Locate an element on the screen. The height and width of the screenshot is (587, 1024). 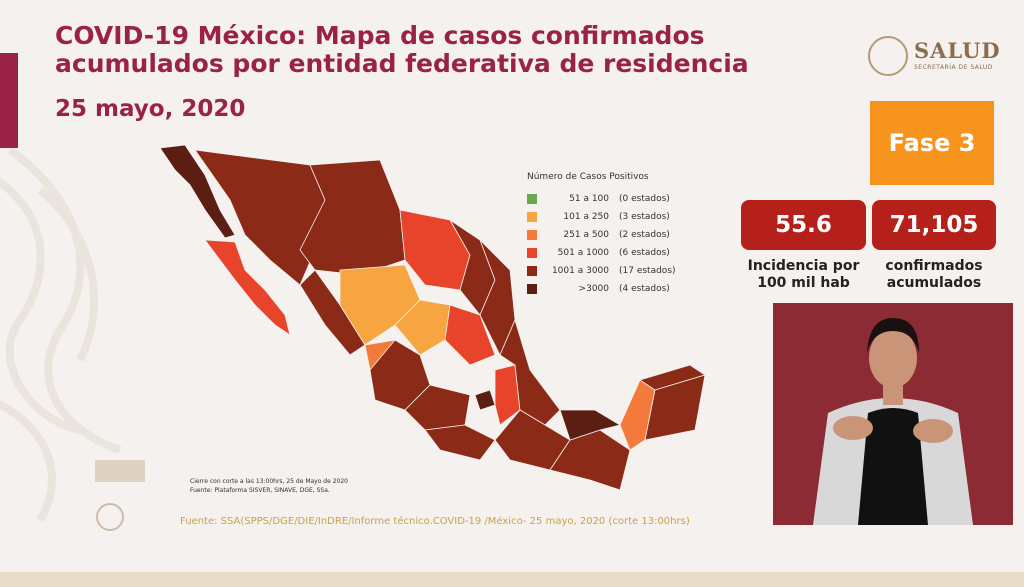
state-baja-california is located at coordinates (197, 191).